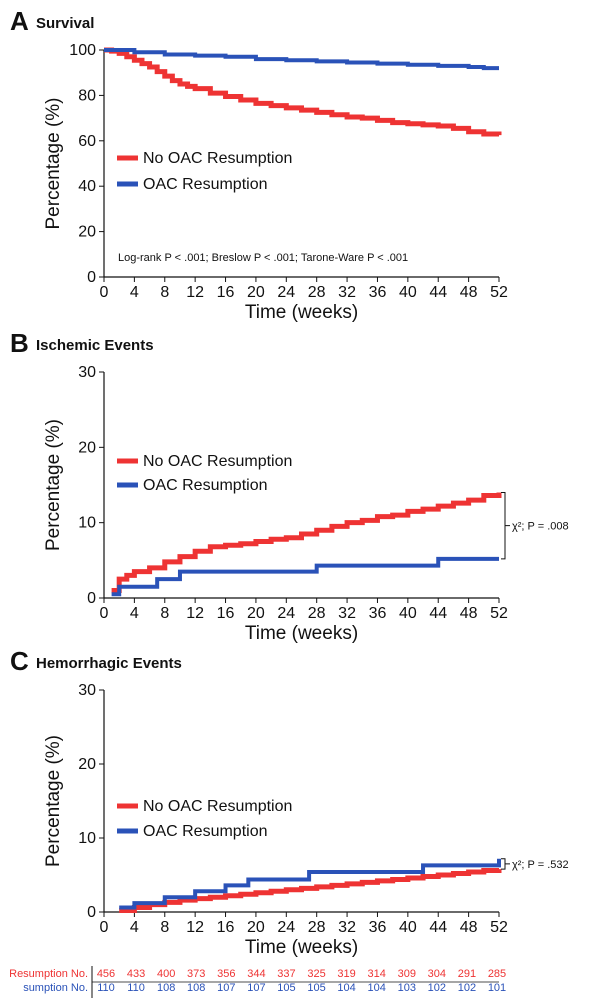 The image size is (591, 1006). Describe the element at coordinates (437, 988) in the screenshot. I see `risk-cell: 102` at that location.